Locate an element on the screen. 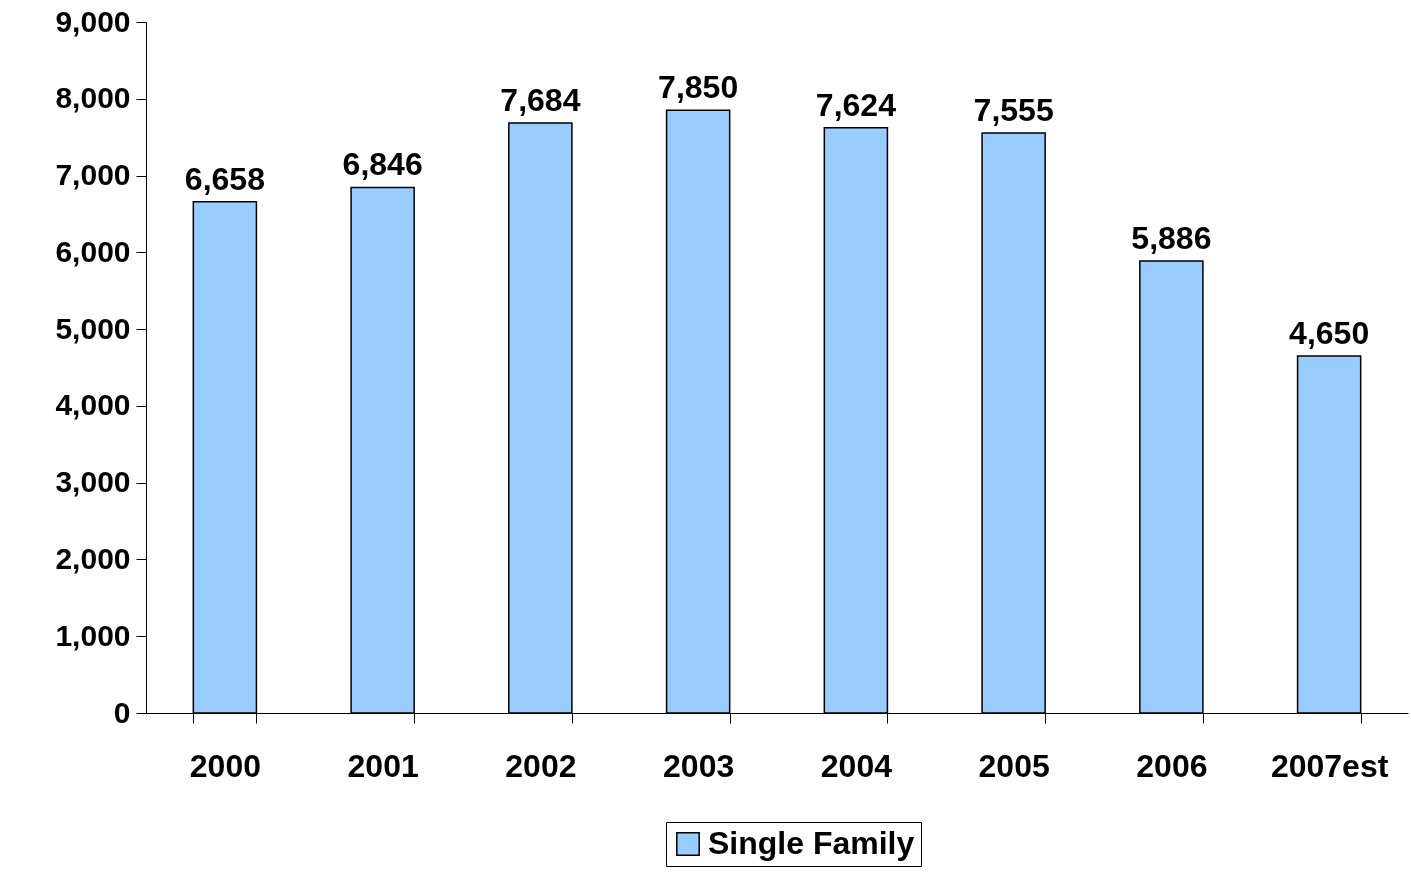 This screenshot has width=1411, height=881. y-tick-label: 1,000 is located at coordinates (93, 635).